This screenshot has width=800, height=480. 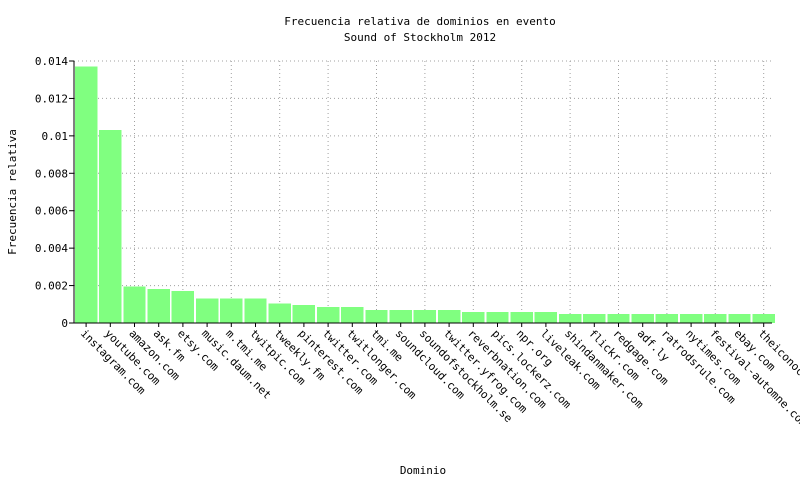 I want to click on y-tick-label: 0.012, so click(x=51, y=98).